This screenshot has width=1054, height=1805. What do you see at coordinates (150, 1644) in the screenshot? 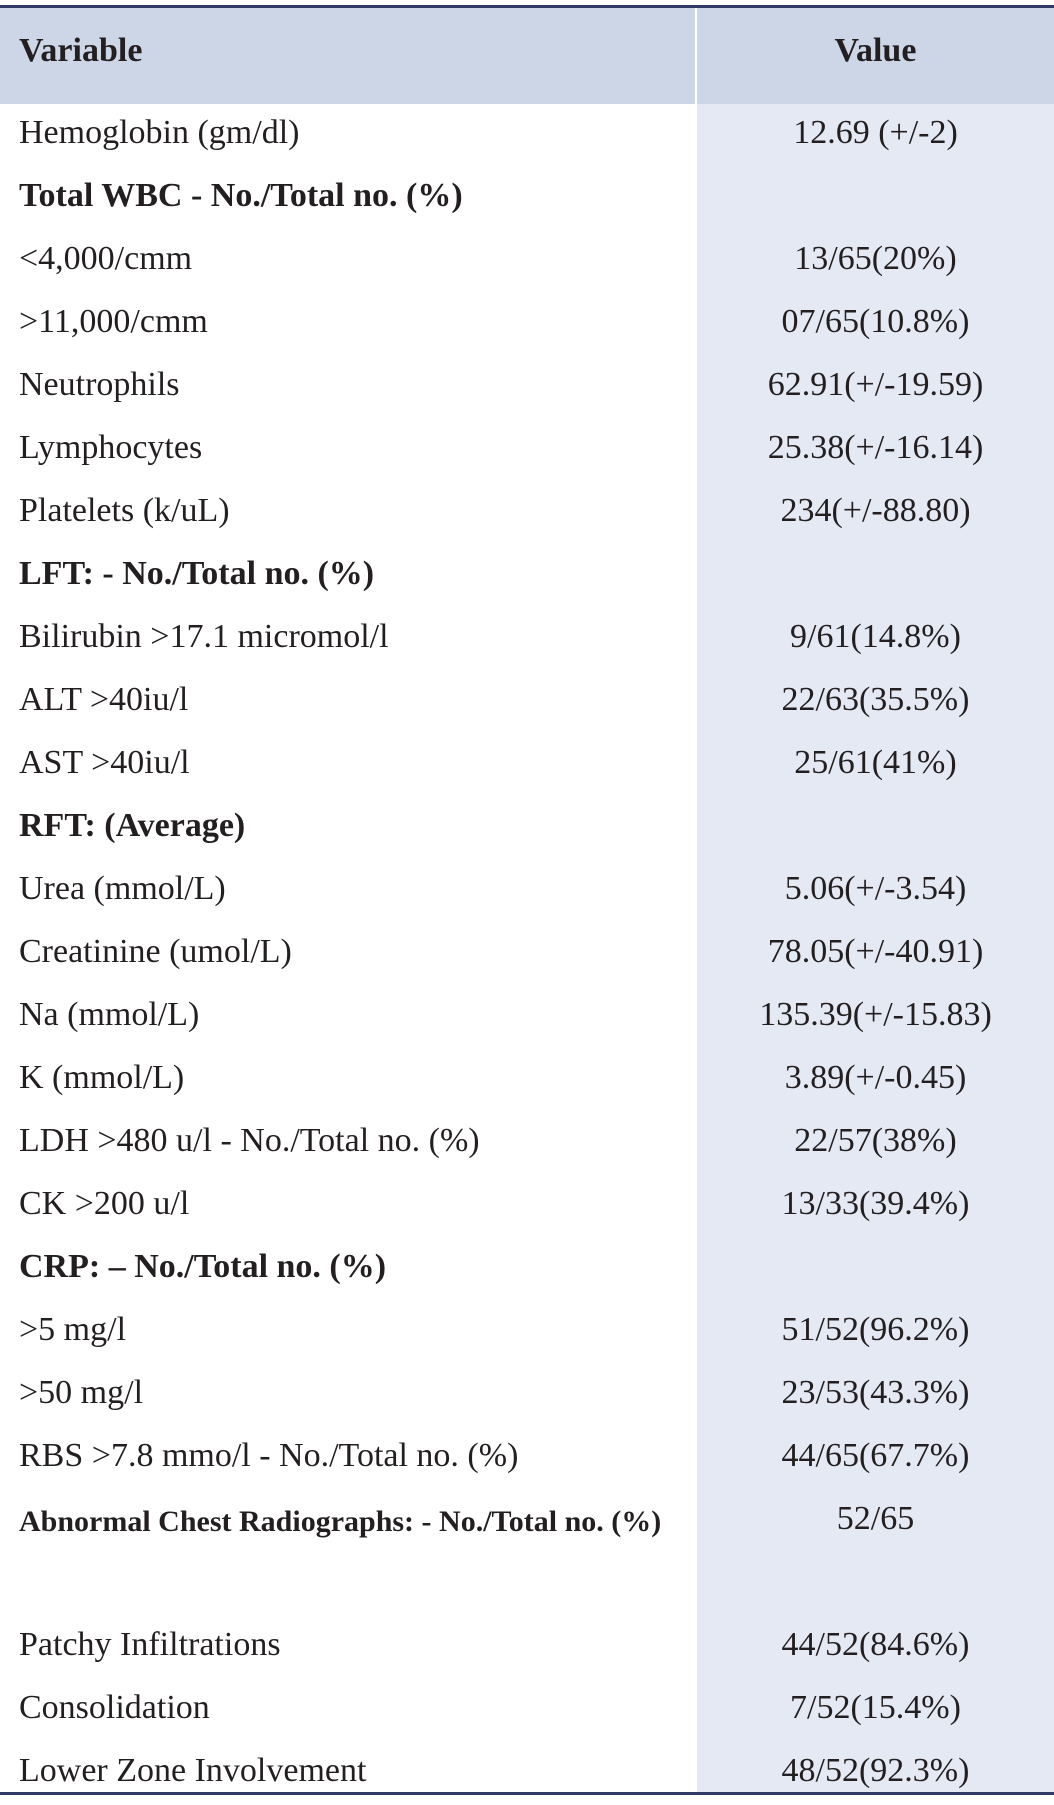
I see `row-label: Patchy Infiltrations` at bounding box center [150, 1644].